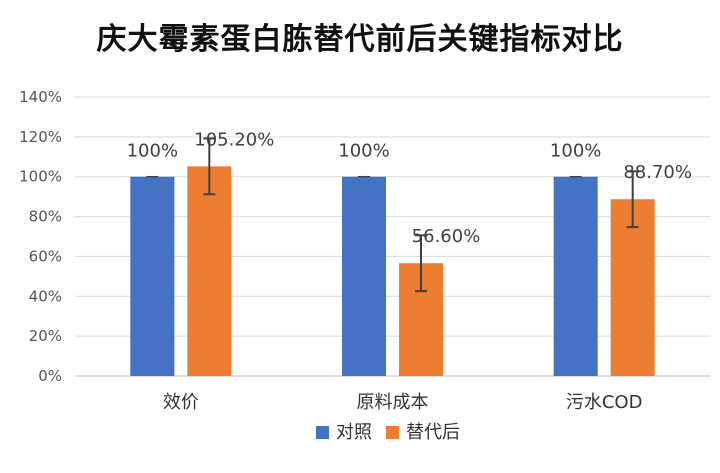  I want to click on y-tick-label: 0%, so click(50, 376).